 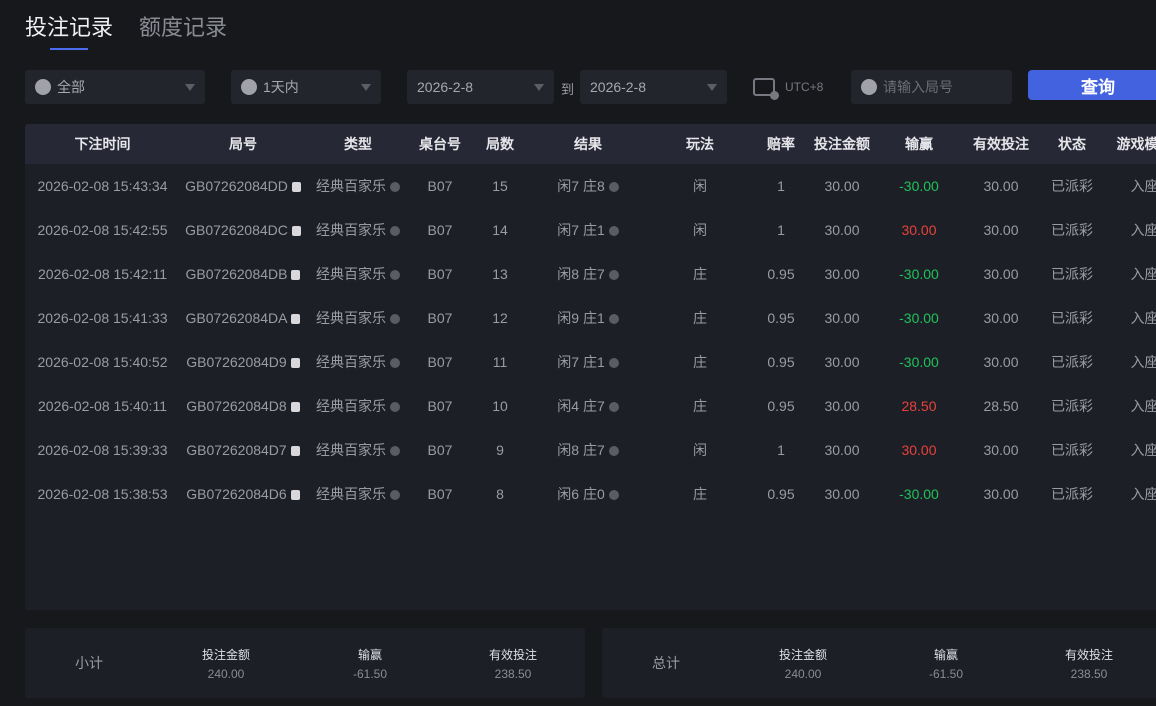 I want to click on win-loss-value: -30.00, so click(x=919, y=494).